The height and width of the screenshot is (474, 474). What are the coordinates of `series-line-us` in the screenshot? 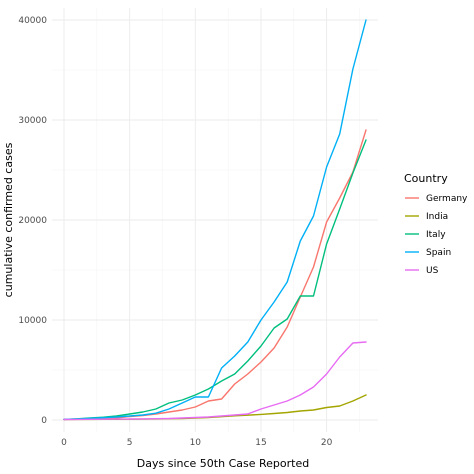 It's located at (215, 381).